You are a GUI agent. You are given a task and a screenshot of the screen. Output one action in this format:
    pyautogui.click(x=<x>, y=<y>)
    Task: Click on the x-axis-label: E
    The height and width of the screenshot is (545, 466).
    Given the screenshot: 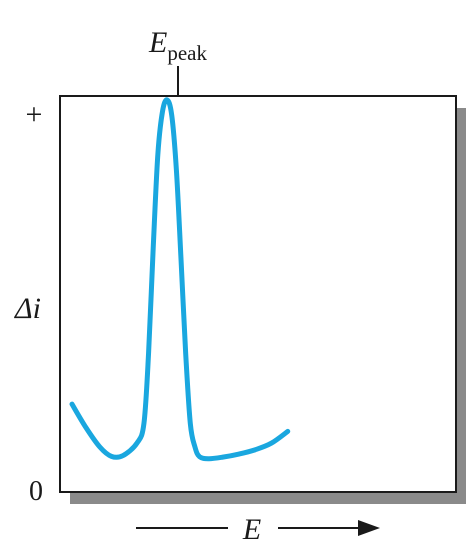 What is the action you would take?
    pyautogui.click(x=251, y=529)
    